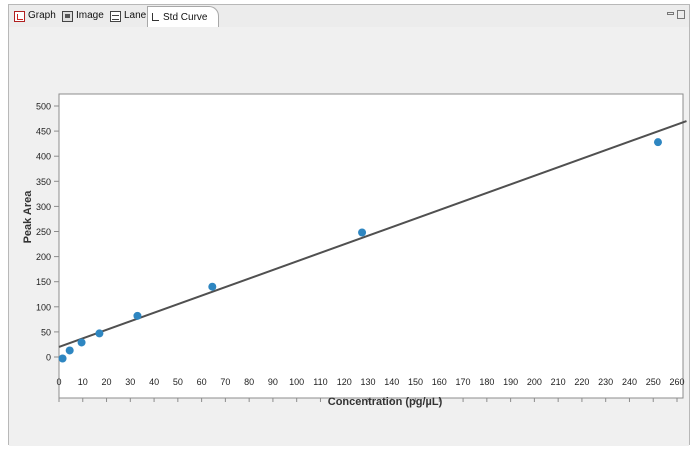 This screenshot has width=696, height=451. Describe the element at coordinates (43, 132) in the screenshot. I see `y-tick-label: 450` at that location.